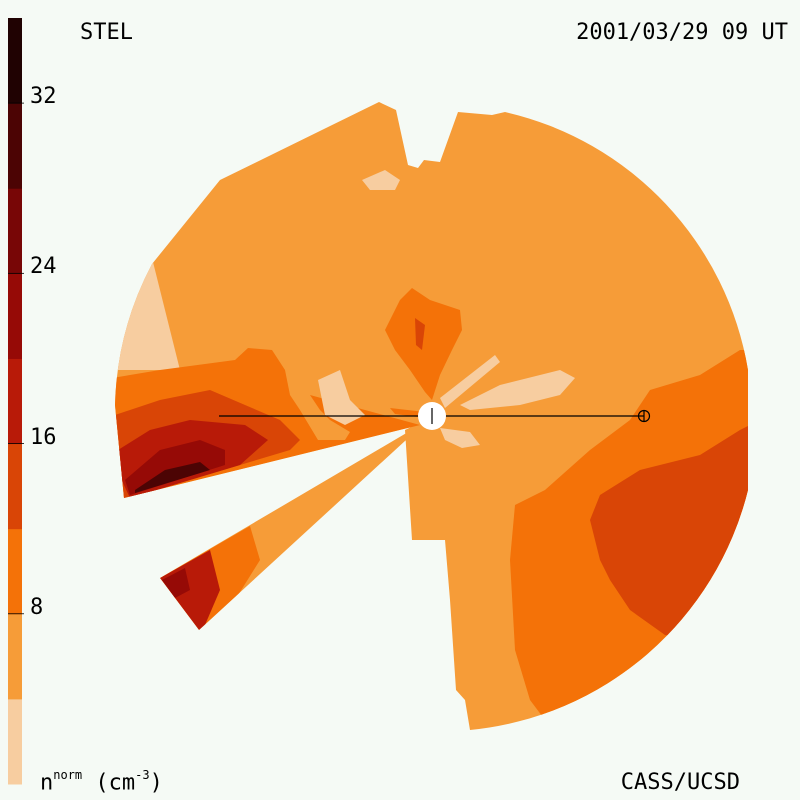 This screenshot has height=800, width=800. I want to click on colorbar-tick-label: 32, so click(43, 97).